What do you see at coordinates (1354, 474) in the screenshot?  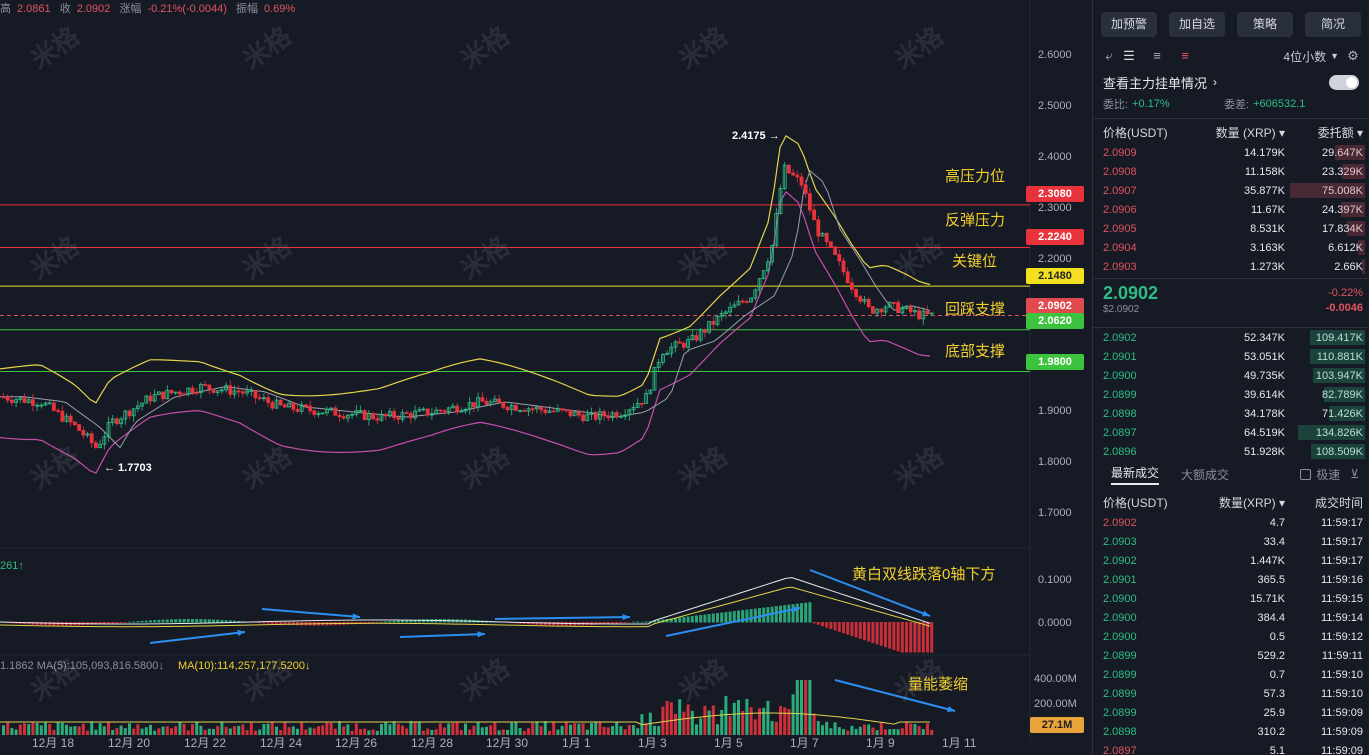 I see `filter-icon: ⊻` at bounding box center [1354, 474].